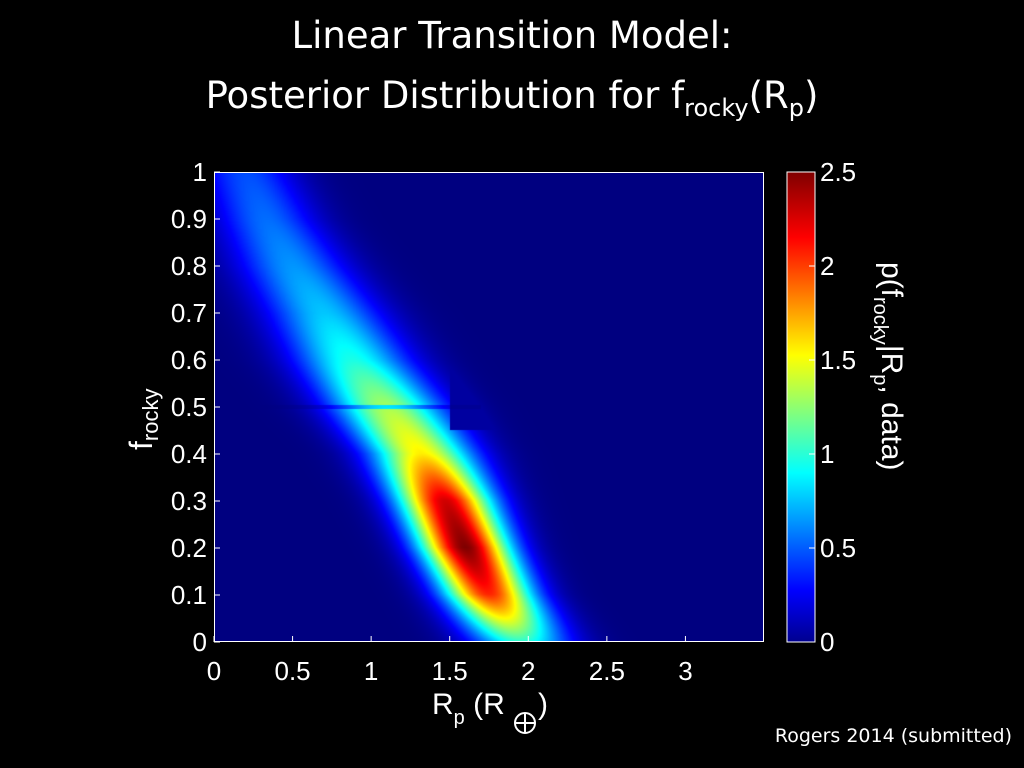  What do you see at coordinates (189, 454) in the screenshot?
I see `y-tick-label: 0.4` at bounding box center [189, 454].